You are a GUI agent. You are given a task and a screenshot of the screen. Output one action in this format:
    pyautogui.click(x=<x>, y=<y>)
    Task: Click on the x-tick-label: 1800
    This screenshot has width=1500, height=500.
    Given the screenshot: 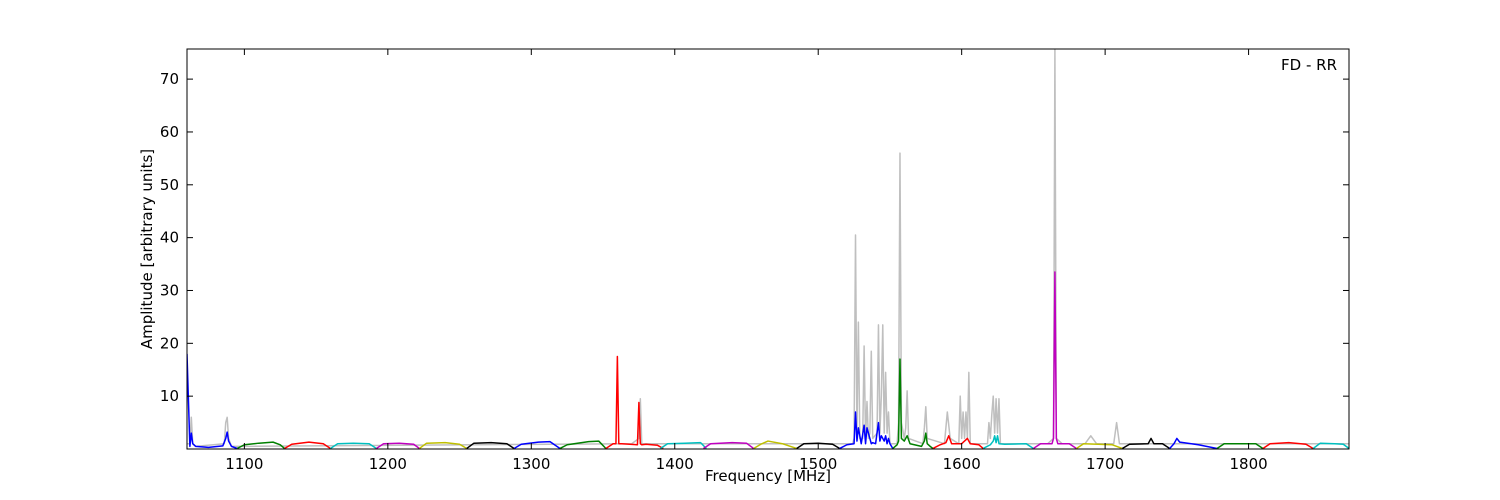 What is the action you would take?
    pyautogui.click(x=1248, y=464)
    